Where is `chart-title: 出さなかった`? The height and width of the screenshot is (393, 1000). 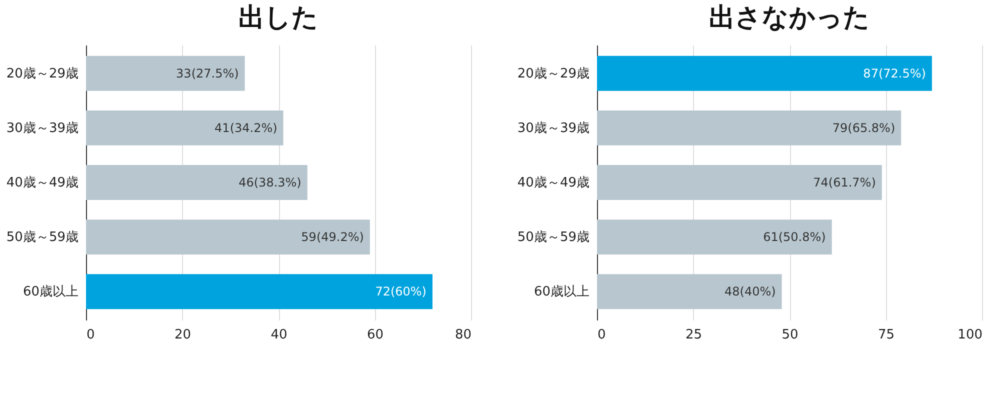
chart-title: 出さなかった is located at coordinates (789, 18).